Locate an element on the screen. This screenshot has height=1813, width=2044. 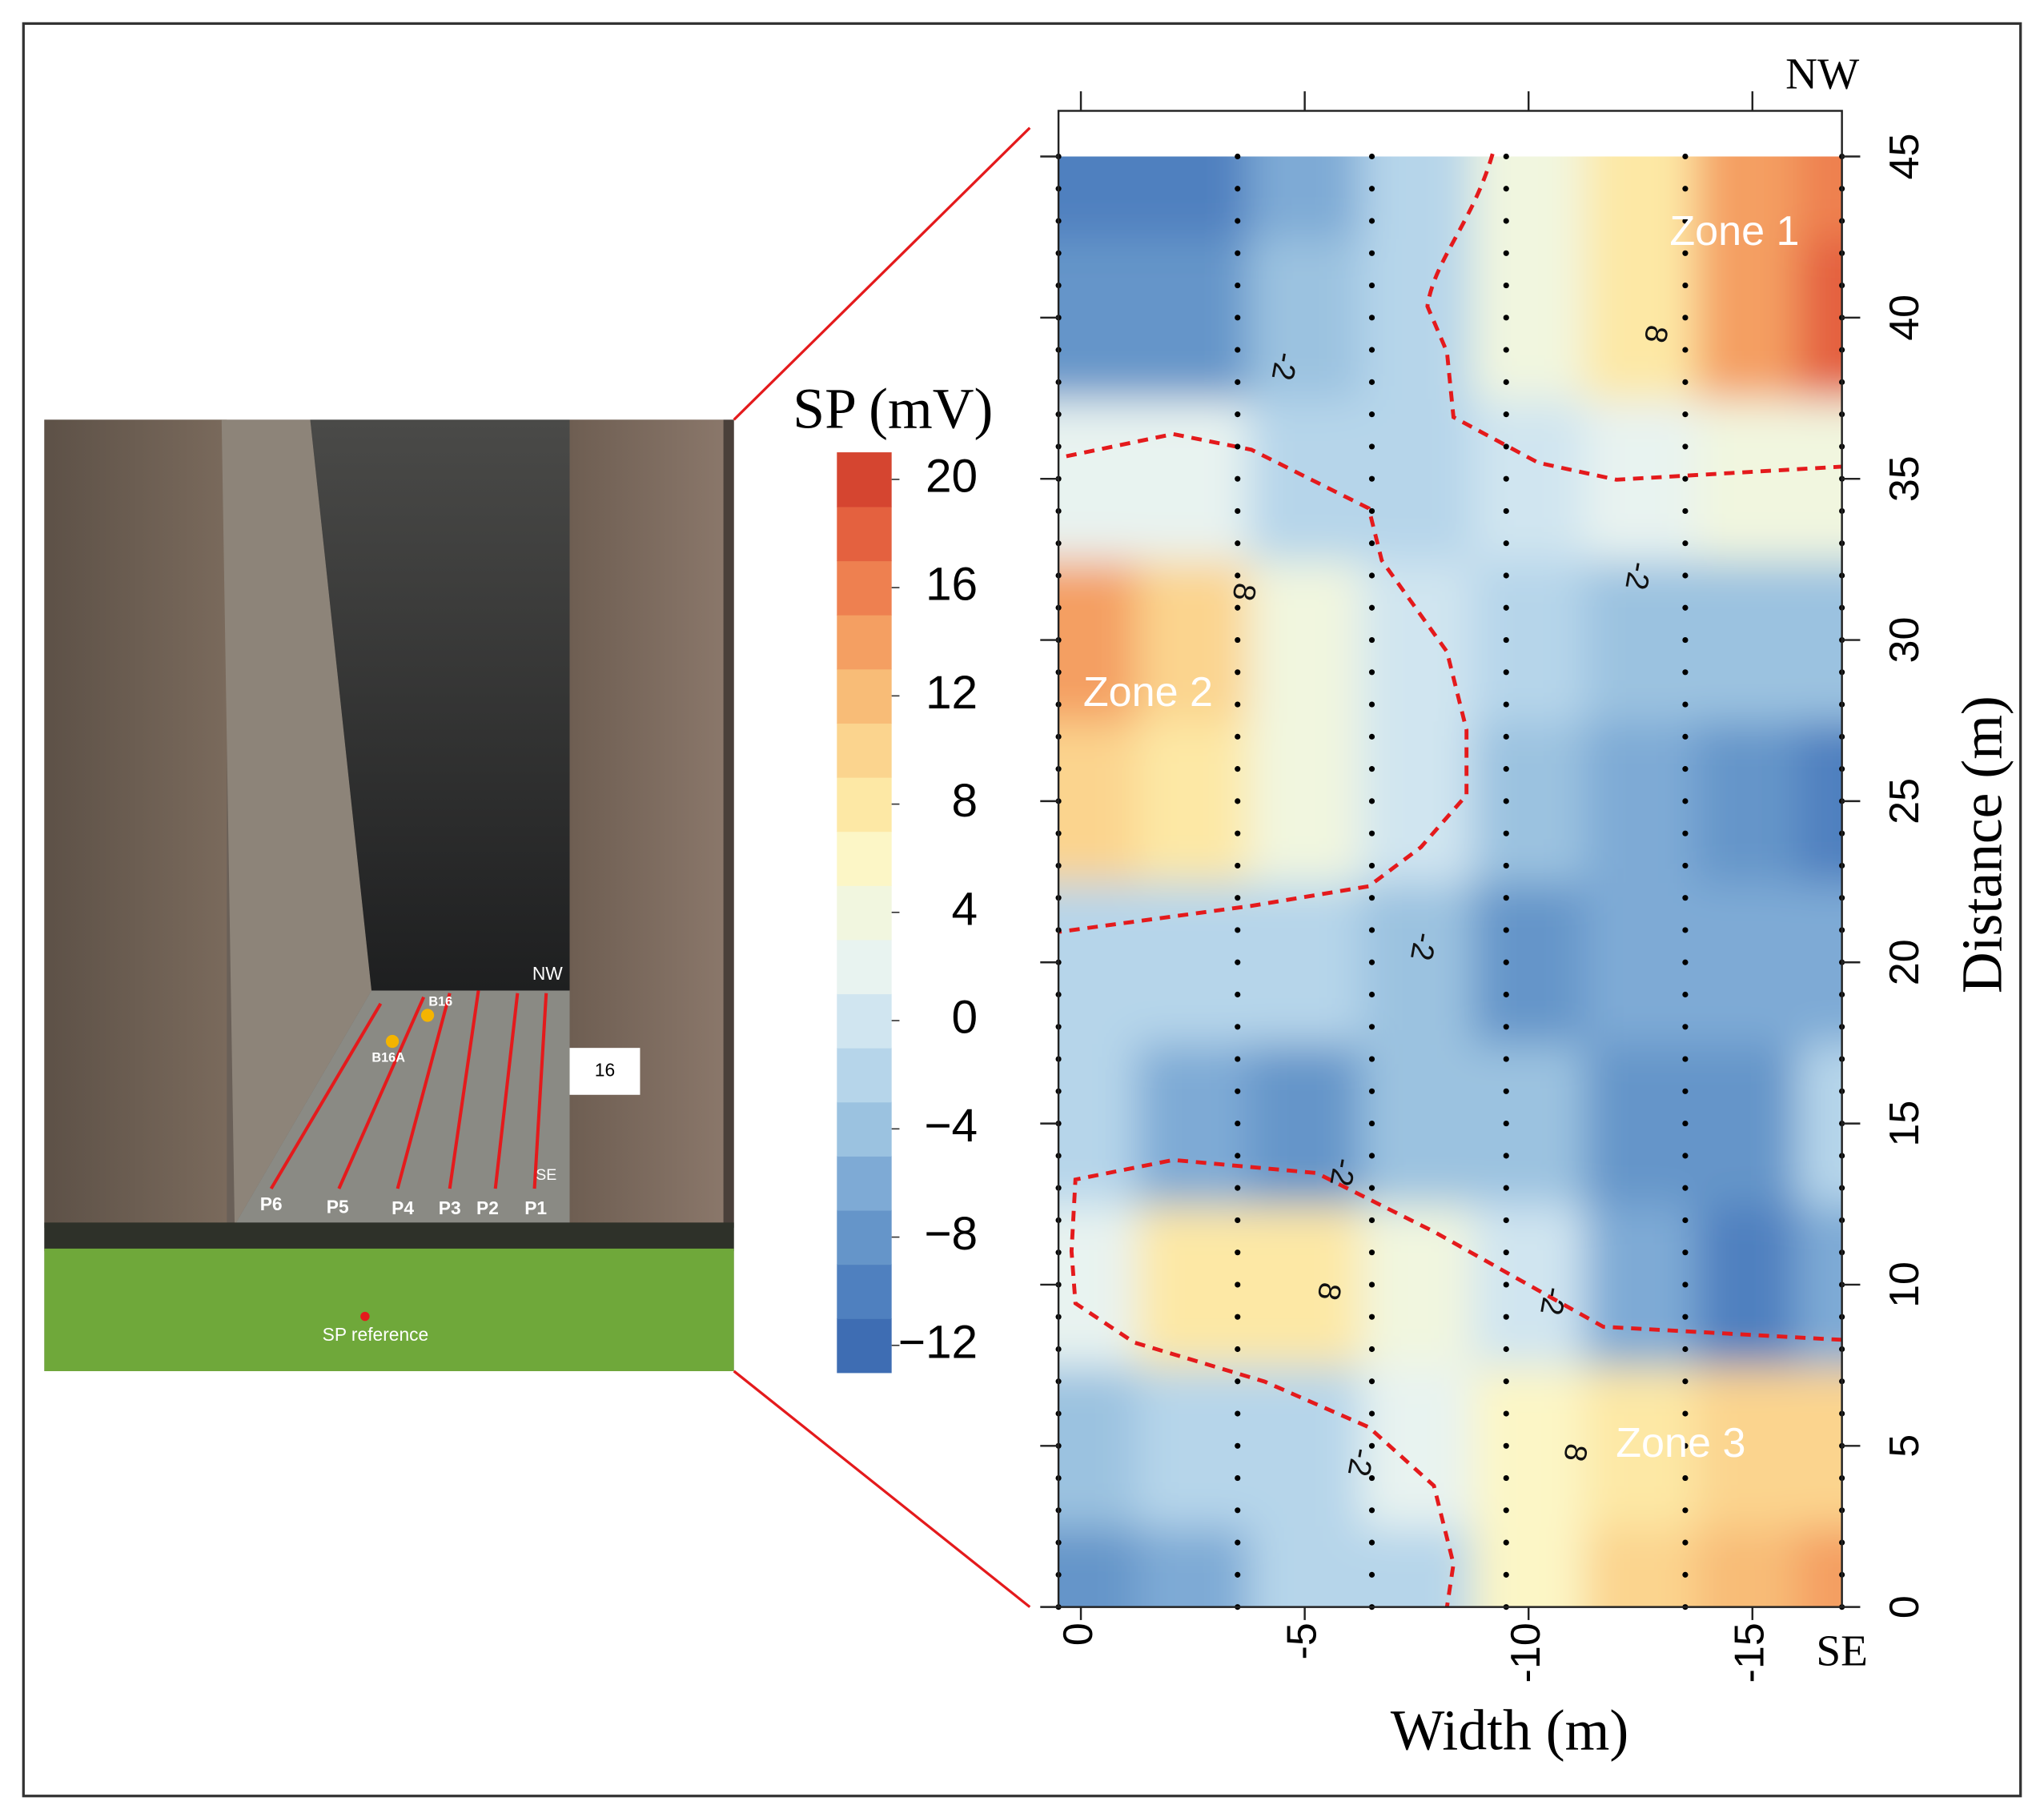
x-tick-label: -15 is located at coordinates (1750, 1653).